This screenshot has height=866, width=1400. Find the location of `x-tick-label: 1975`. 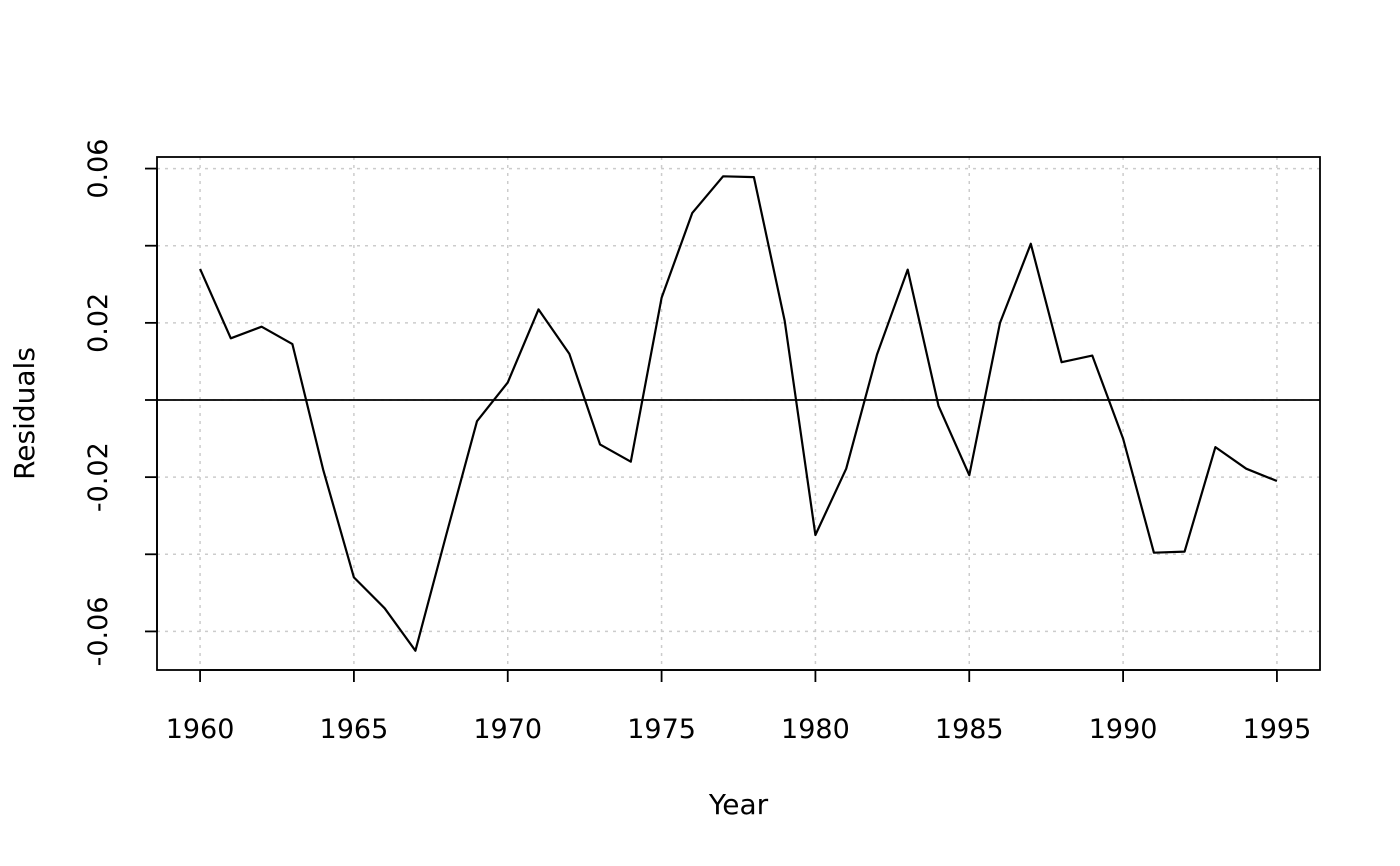

x-tick-label: 1975 is located at coordinates (661, 729).